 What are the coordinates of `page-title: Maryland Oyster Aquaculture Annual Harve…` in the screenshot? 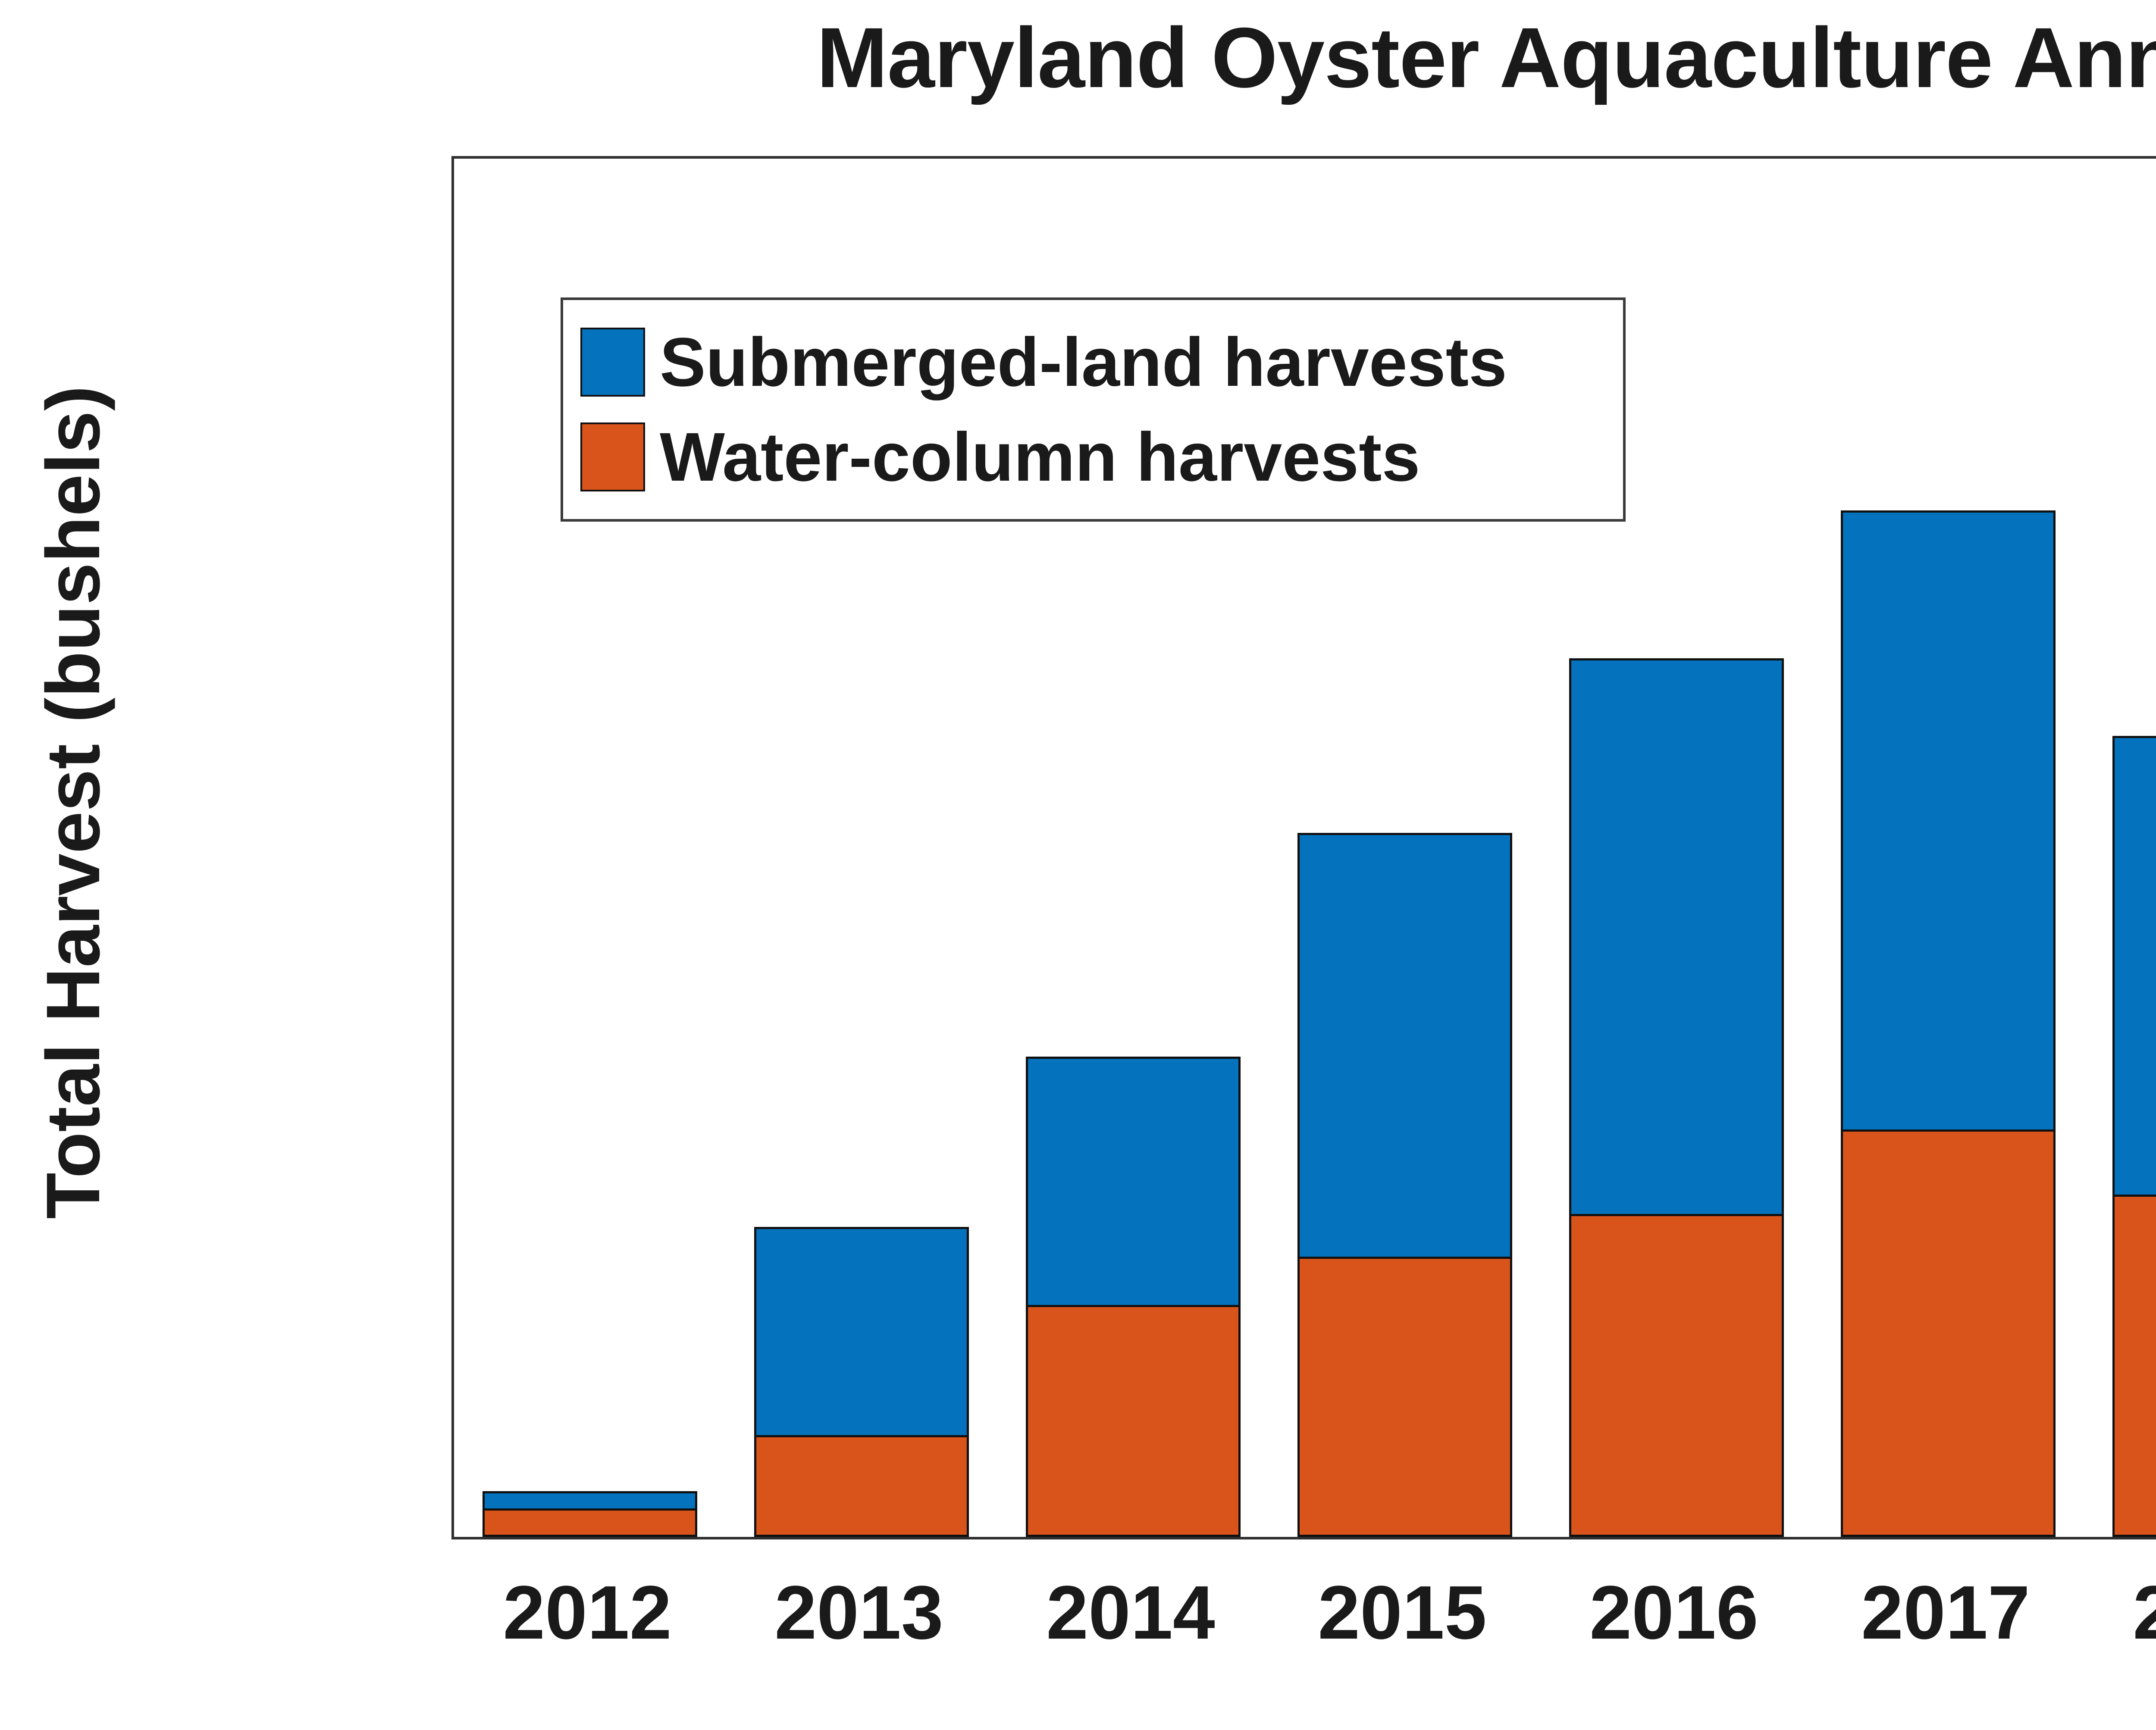 It's located at (1486, 57).